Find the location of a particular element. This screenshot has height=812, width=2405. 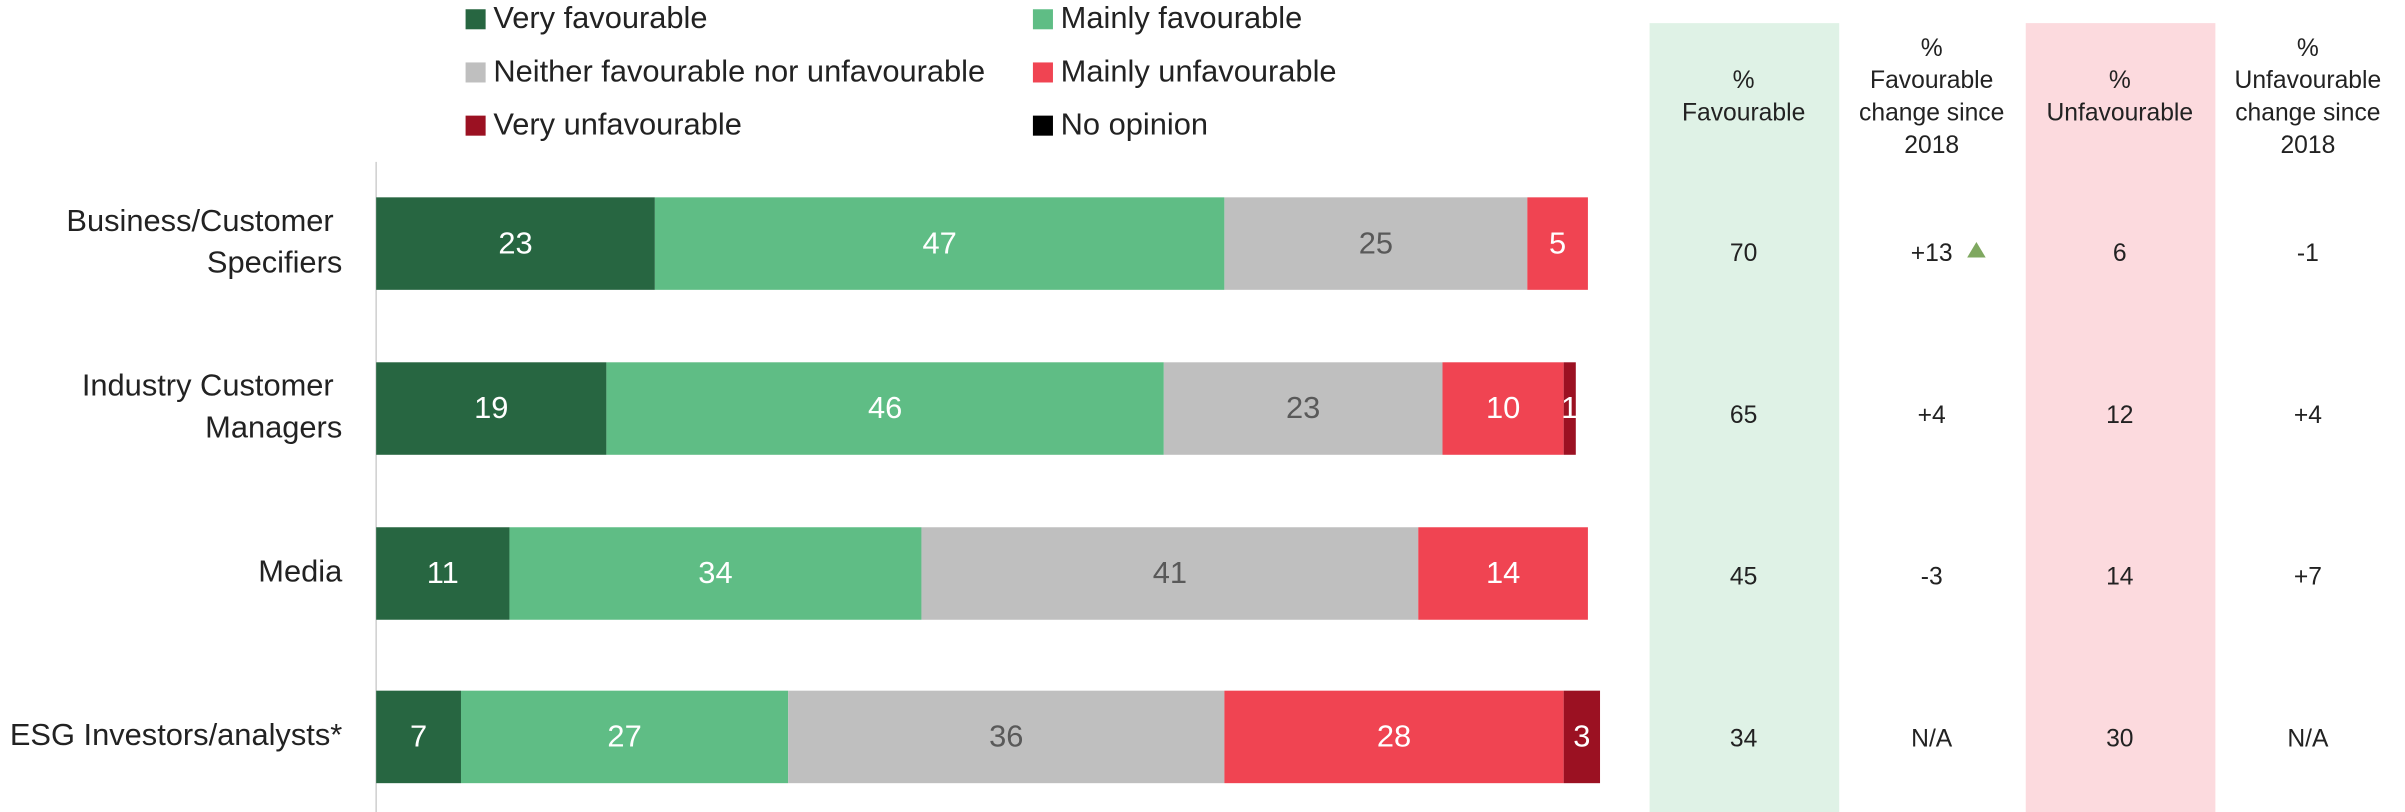

bar-value-label: 7 is located at coordinates (418, 736).